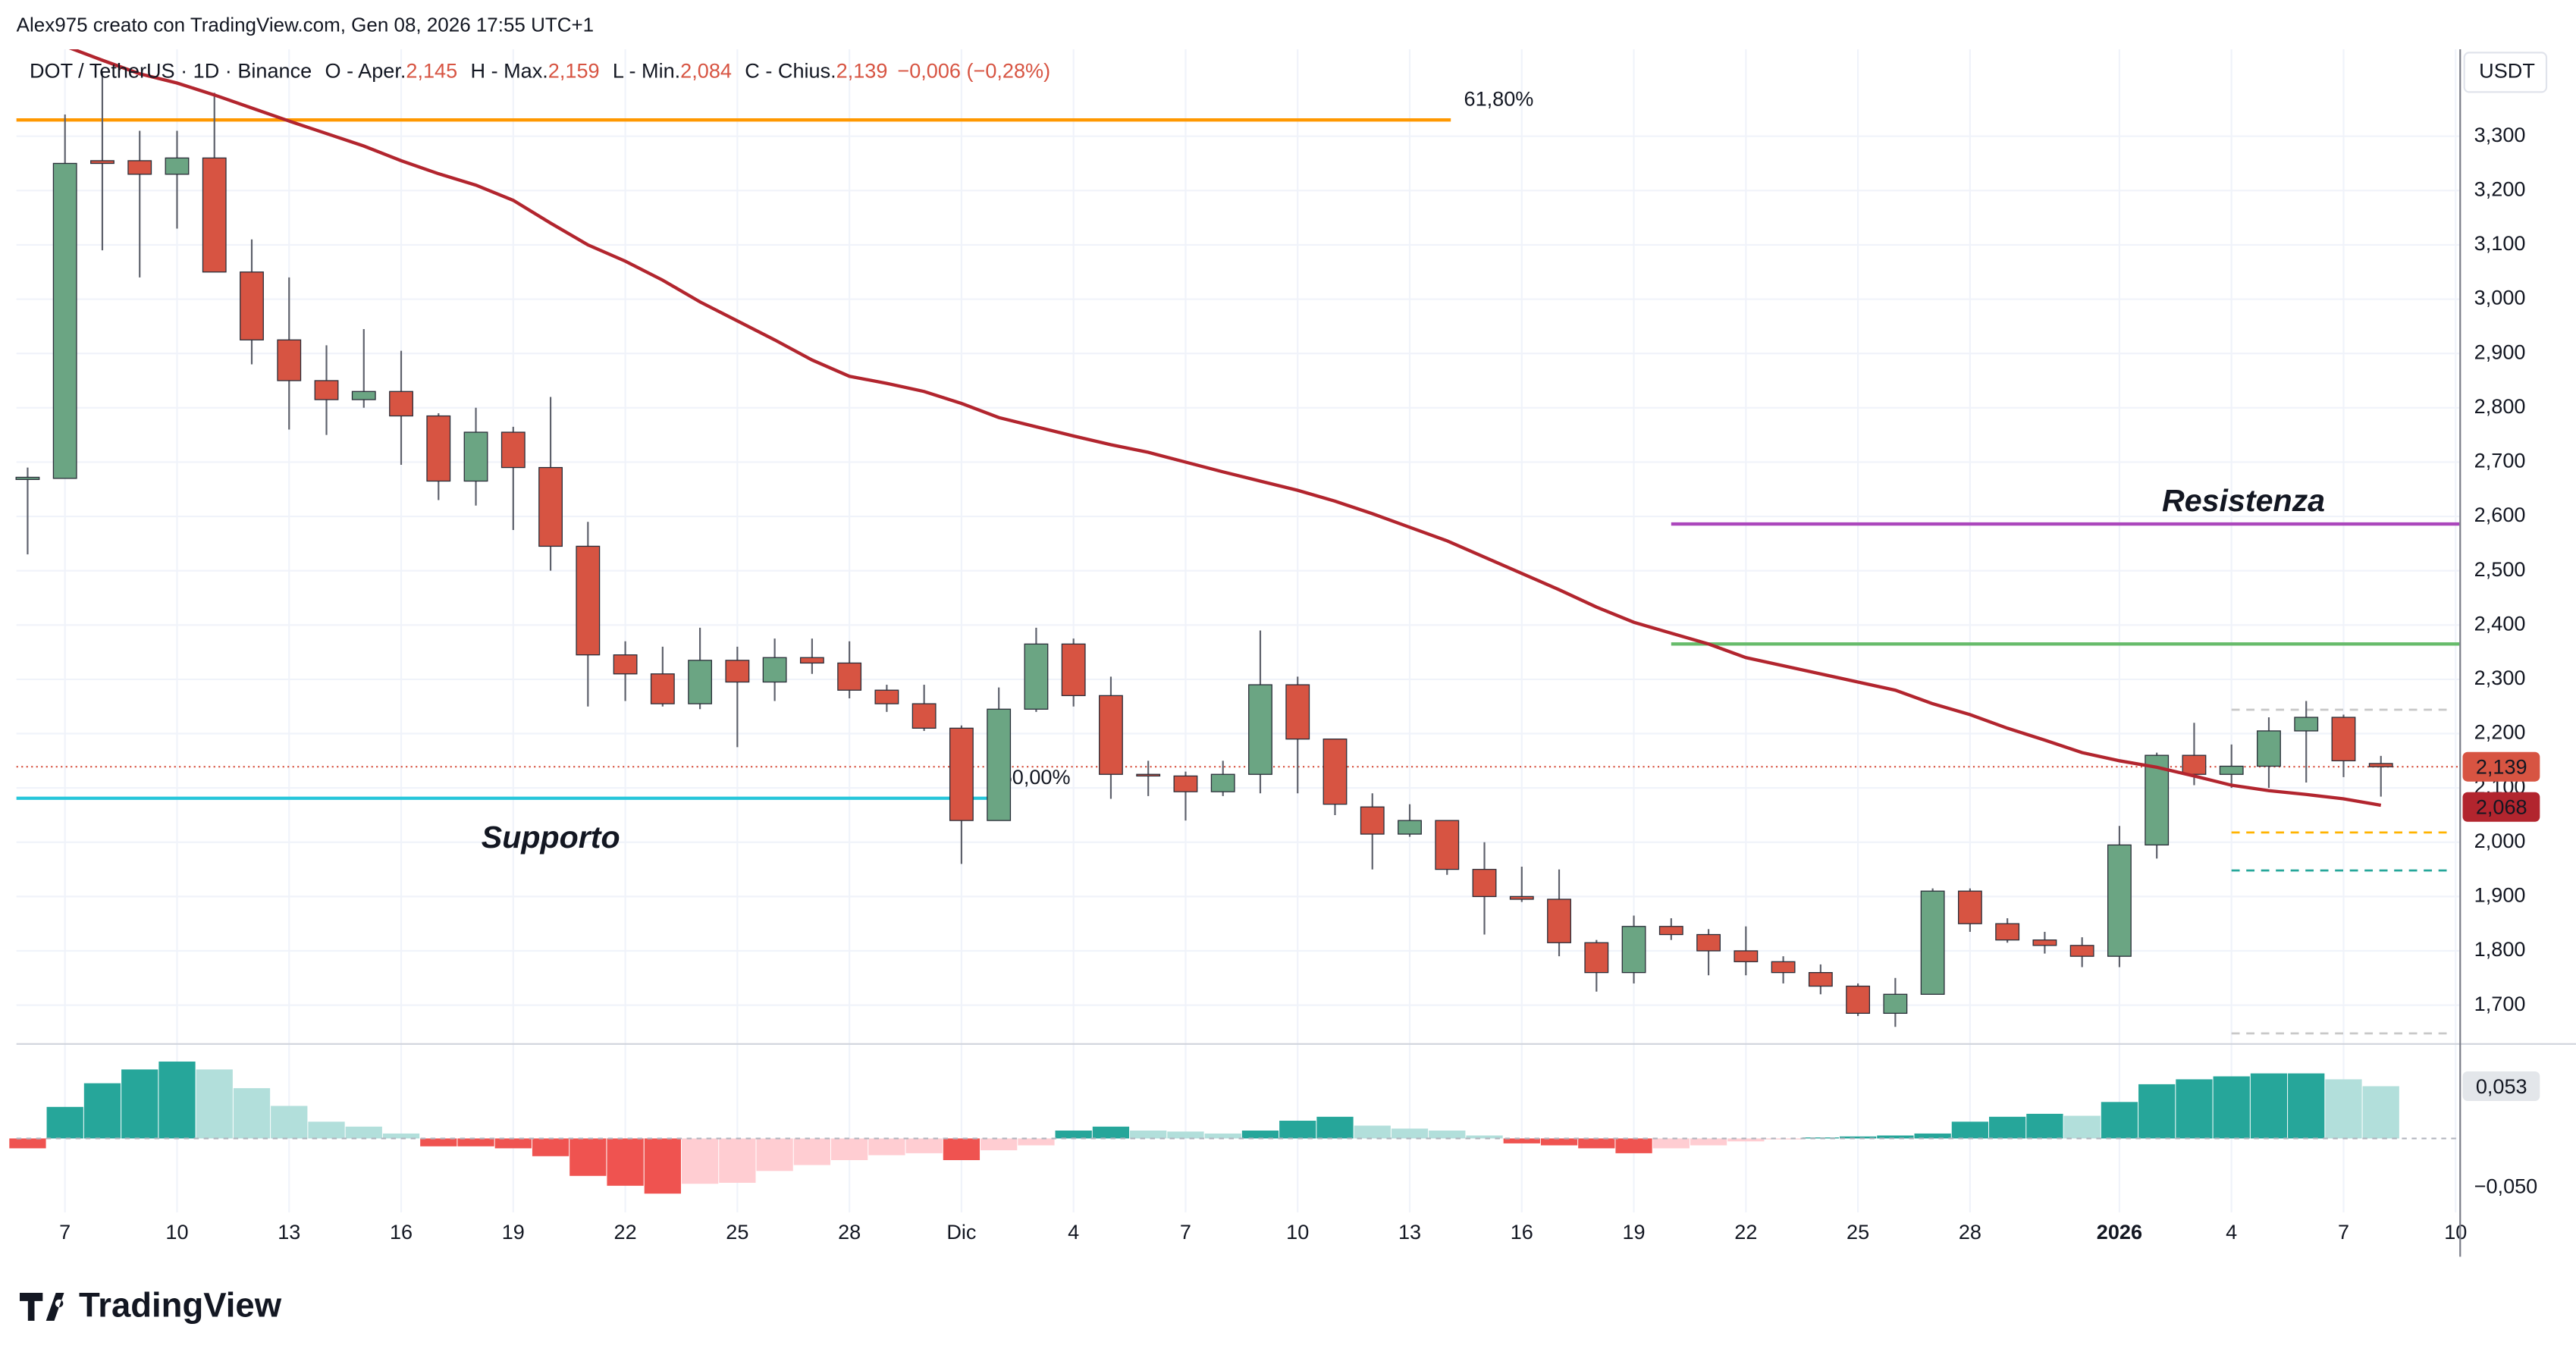 The height and width of the screenshot is (1355, 2576). I want to click on x-tick-label: 4, so click(2231, 1232).